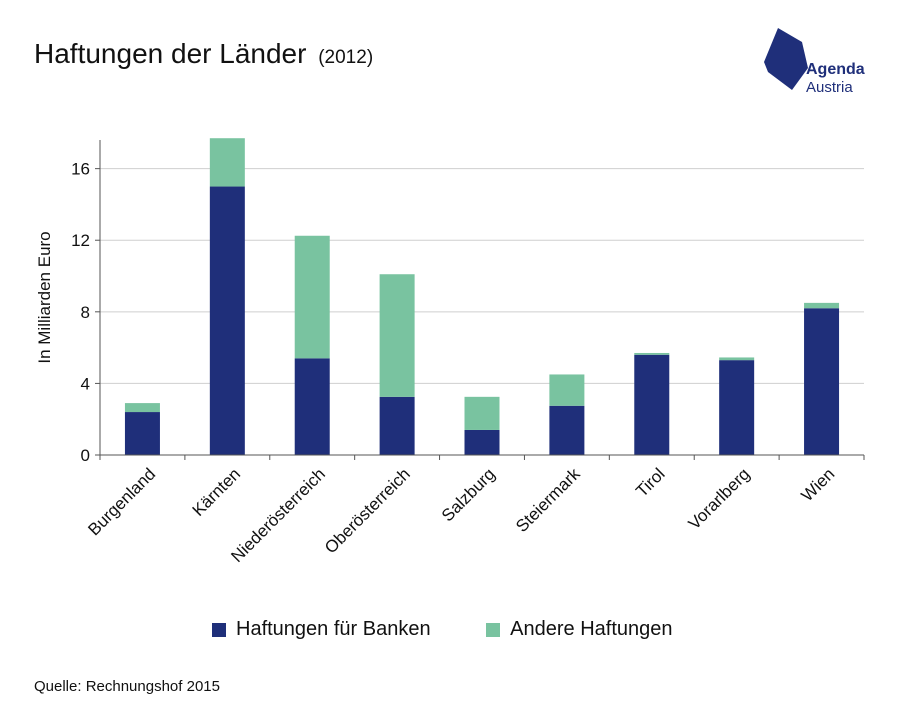  Describe the element at coordinates (219, 629) in the screenshot. I see `legend-swatch-banks` at that location.